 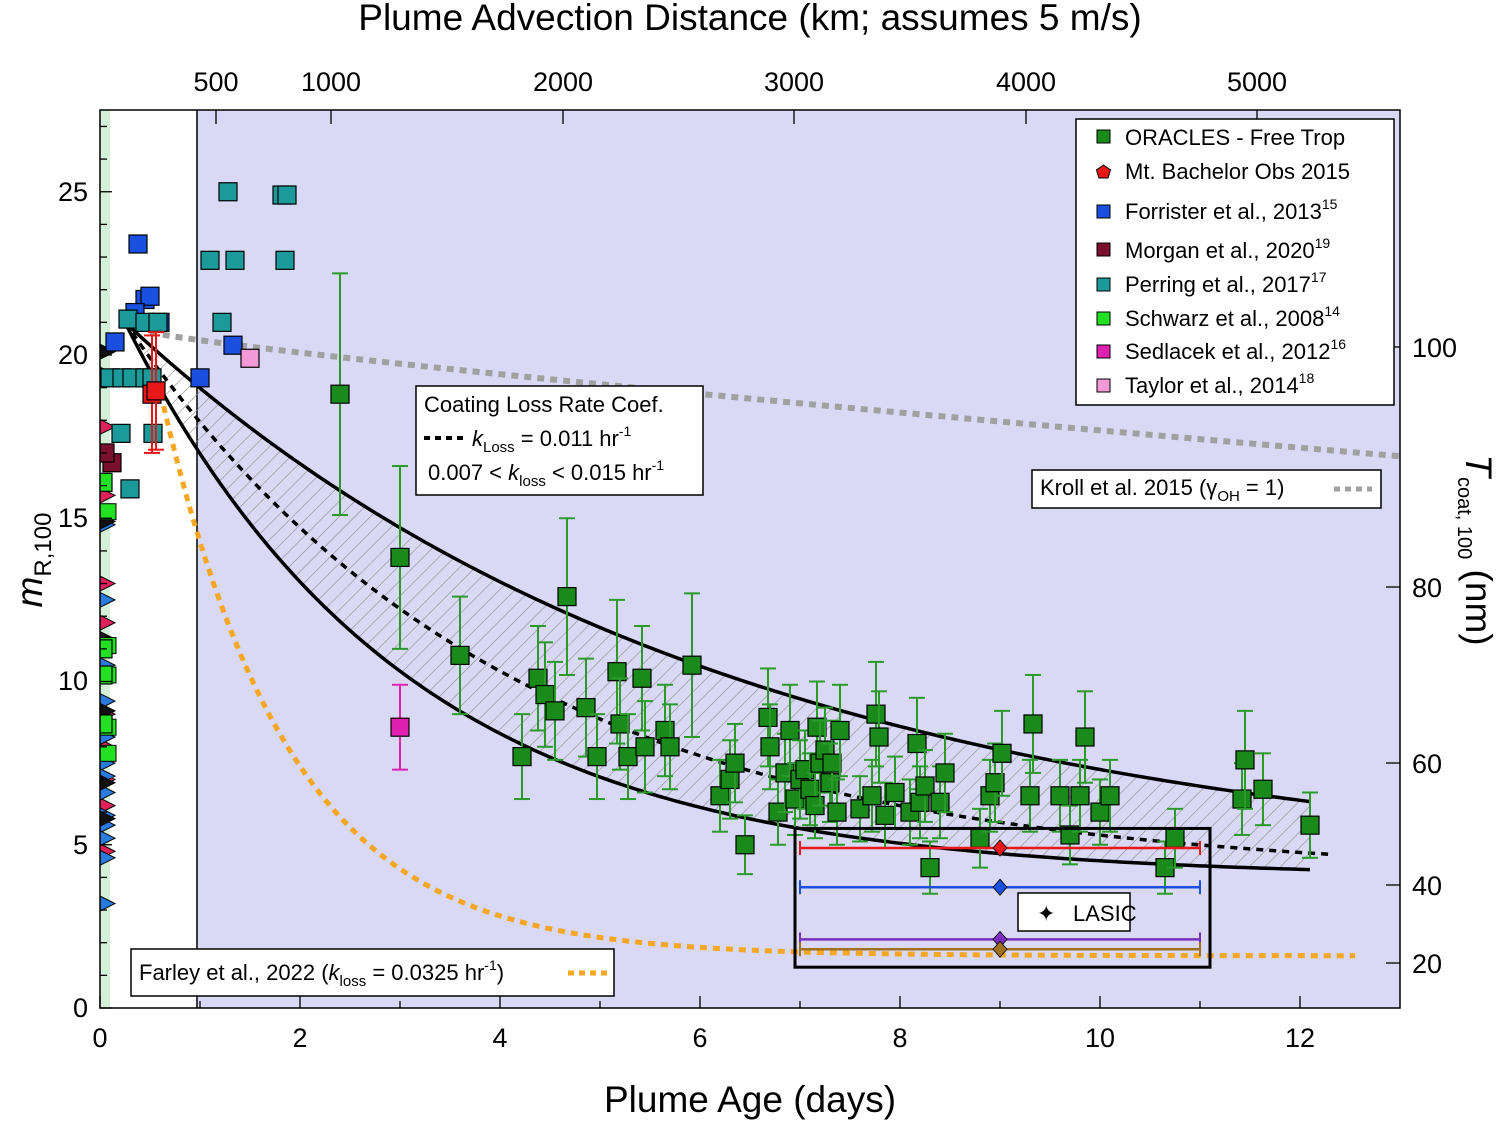 What do you see at coordinates (1103, 136) in the screenshot?
I see `legend-marker-oracles` at bounding box center [1103, 136].